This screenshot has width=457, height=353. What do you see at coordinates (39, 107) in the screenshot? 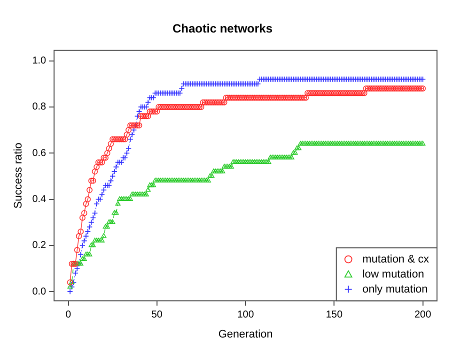
I see `y-tick-label: 0.8` at bounding box center [39, 107].